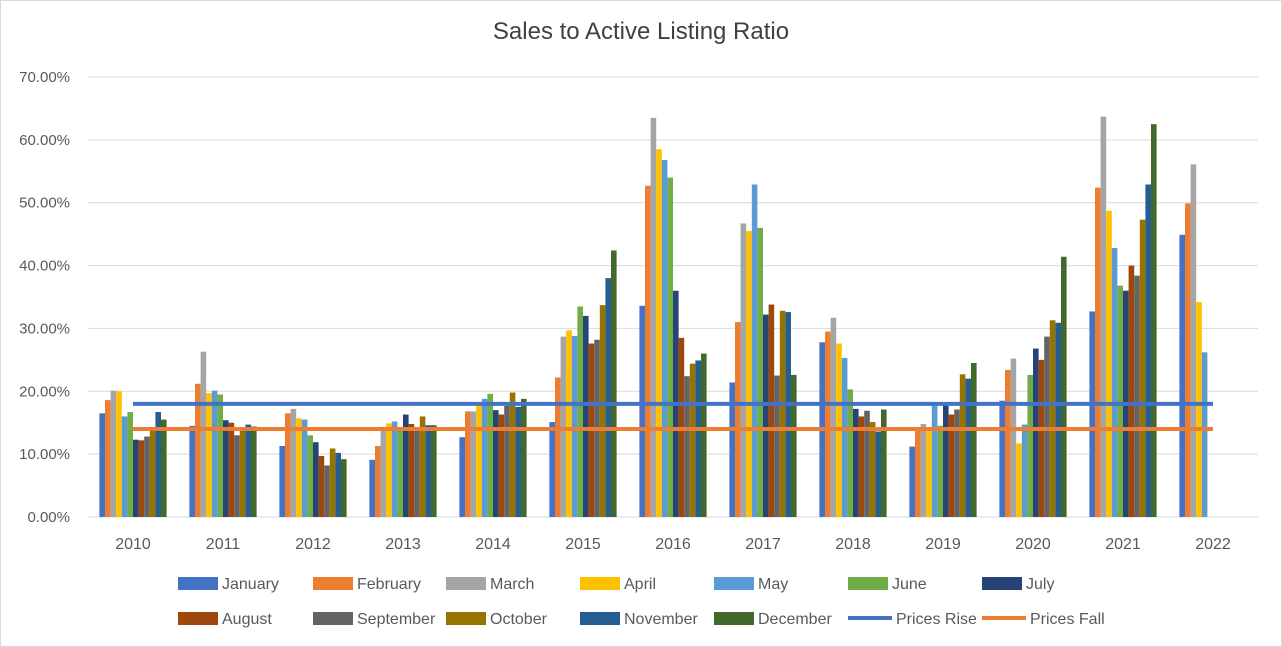  Describe the element at coordinates (687, 446) in the screenshot. I see `bar-september-2016` at that location.